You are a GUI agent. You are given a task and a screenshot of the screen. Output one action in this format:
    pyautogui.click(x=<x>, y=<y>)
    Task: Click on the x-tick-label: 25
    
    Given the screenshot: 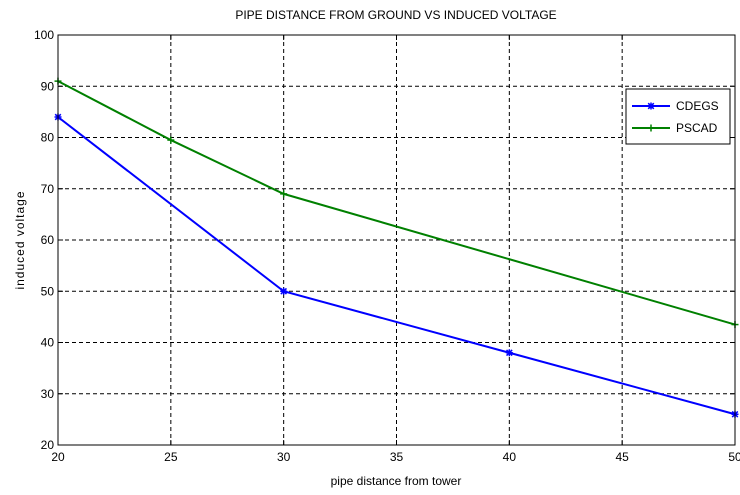 What is the action you would take?
    pyautogui.click(x=171, y=457)
    